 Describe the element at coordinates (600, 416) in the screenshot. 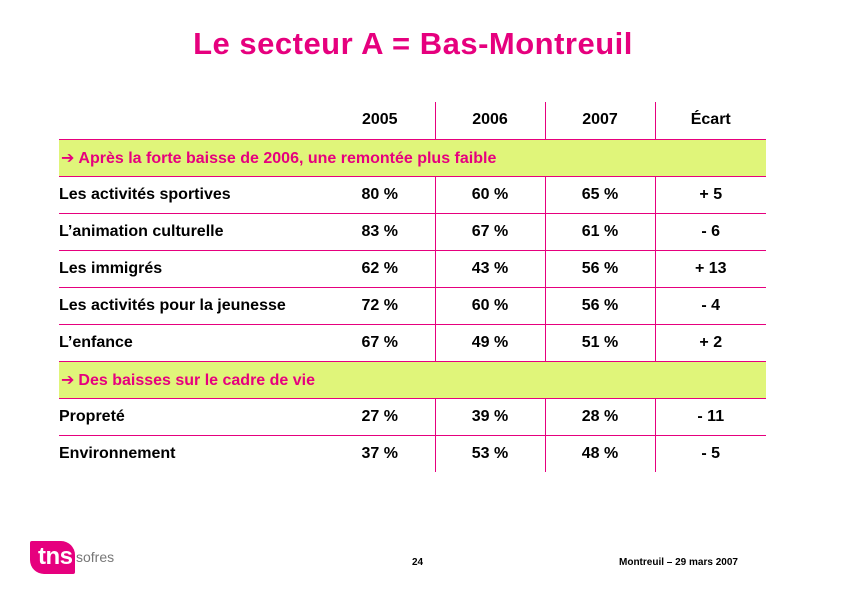

I see `cell-2007: 28 %` at that location.